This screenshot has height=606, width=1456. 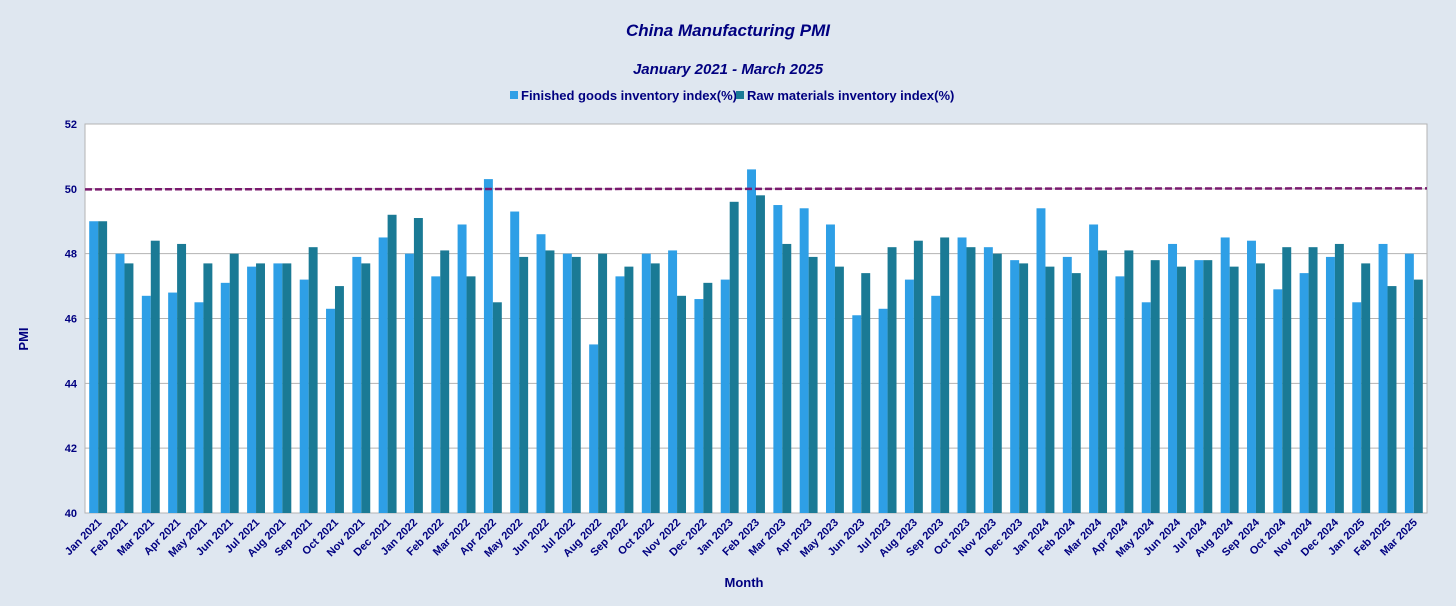 What do you see at coordinates (71, 190) in the screenshot?
I see `y-tick-label: 50` at bounding box center [71, 190].